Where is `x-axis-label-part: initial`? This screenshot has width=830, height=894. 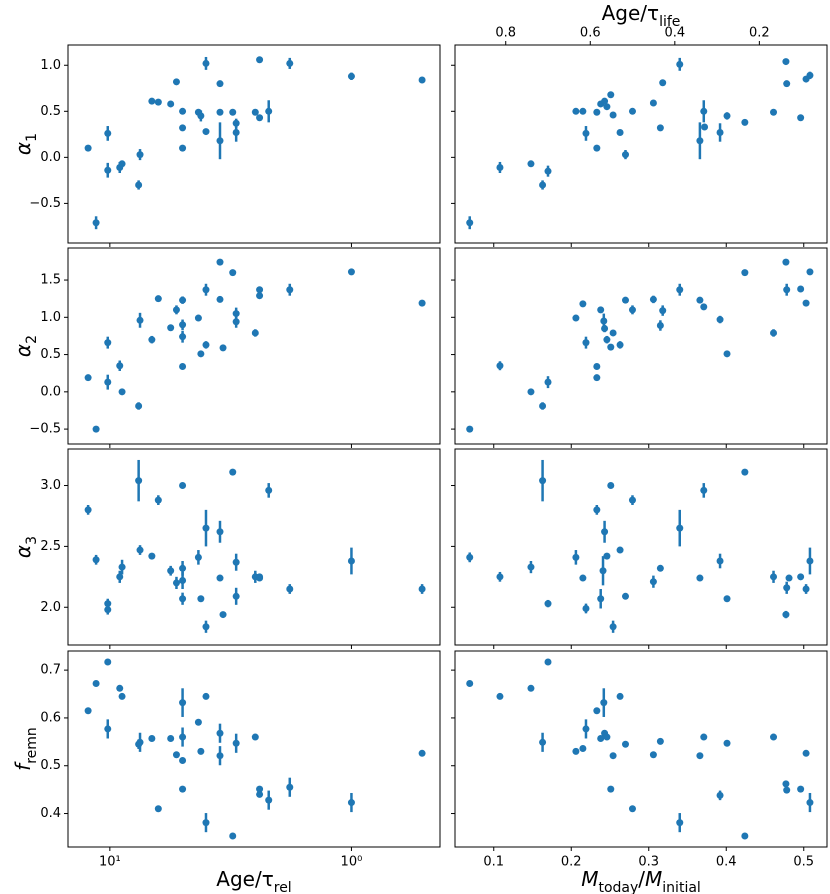
x-axis-label-part: initial is located at coordinates (681, 887).